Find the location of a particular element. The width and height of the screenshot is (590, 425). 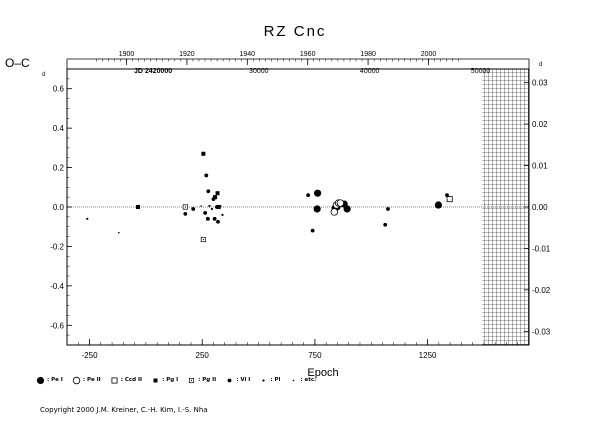

x-tick-label: 250 is located at coordinates (203, 355).